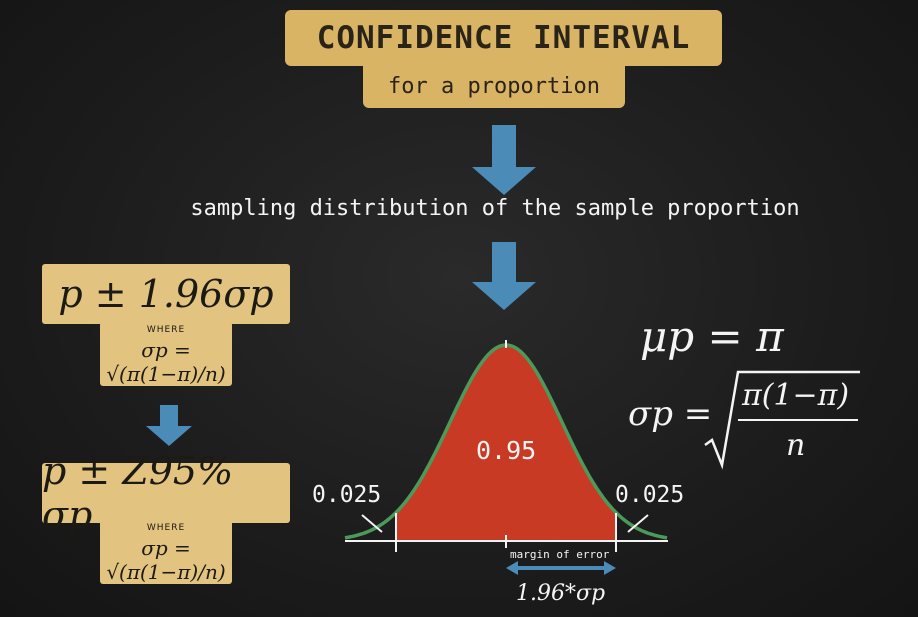 This screenshot has height=617, width=918. Describe the element at coordinates (372, 523) in the screenshot. I see `left-tail-pointer` at that location.